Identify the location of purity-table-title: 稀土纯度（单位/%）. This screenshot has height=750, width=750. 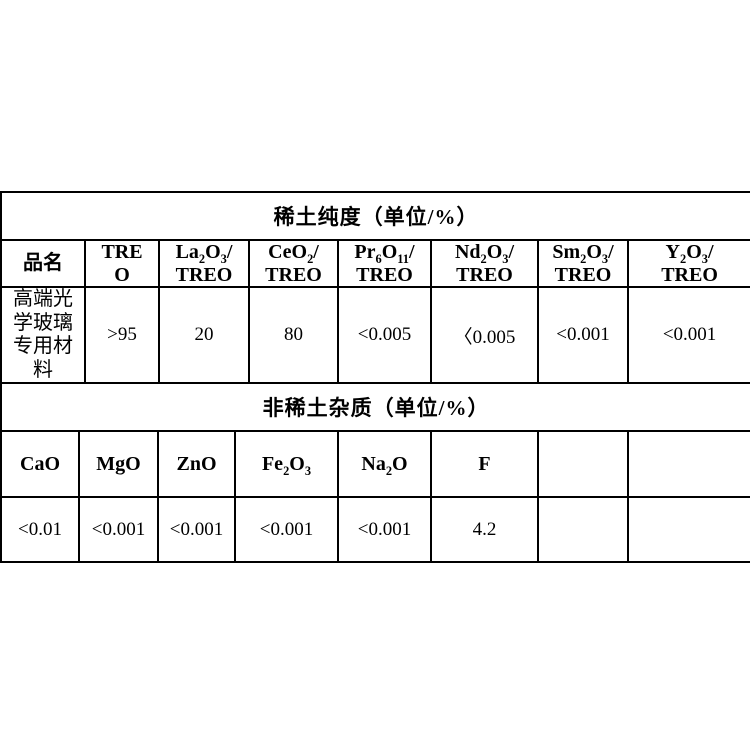
(375, 216).